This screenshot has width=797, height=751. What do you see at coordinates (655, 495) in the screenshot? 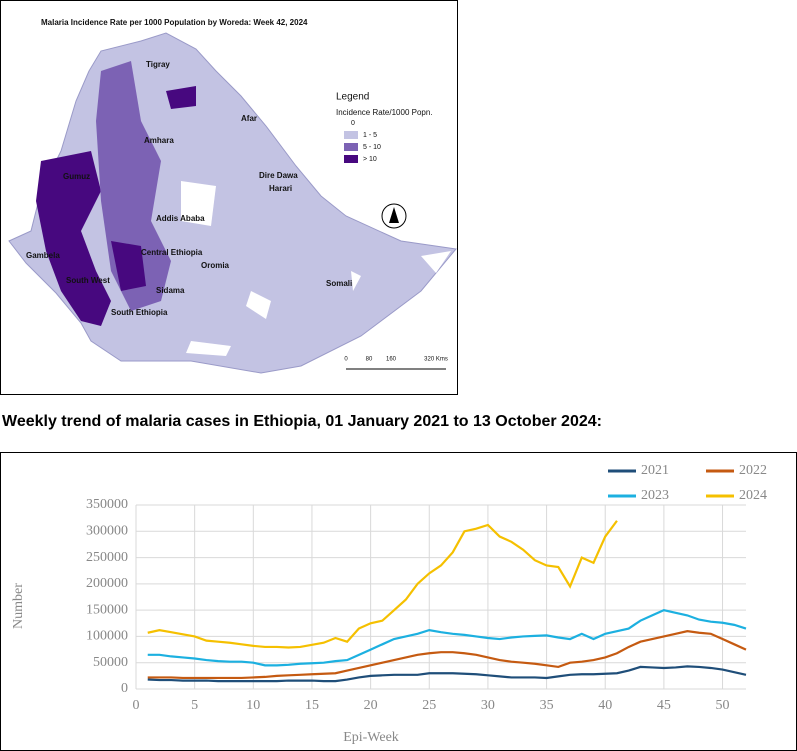
I see `legend-label: 2023` at bounding box center [655, 495].